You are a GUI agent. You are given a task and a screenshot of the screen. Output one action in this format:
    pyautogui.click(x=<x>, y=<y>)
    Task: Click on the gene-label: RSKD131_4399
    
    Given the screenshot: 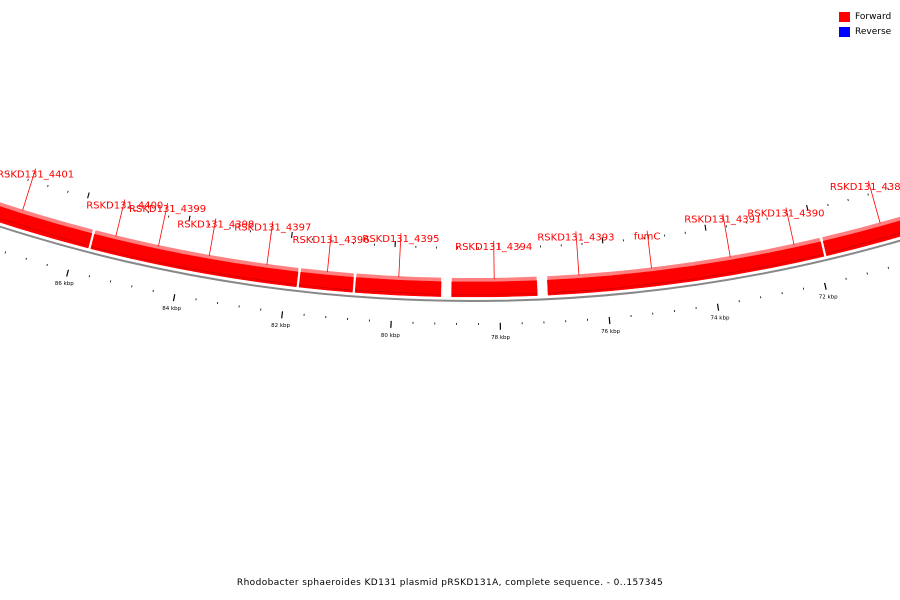 What is the action you would take?
    pyautogui.click(x=167, y=209)
    